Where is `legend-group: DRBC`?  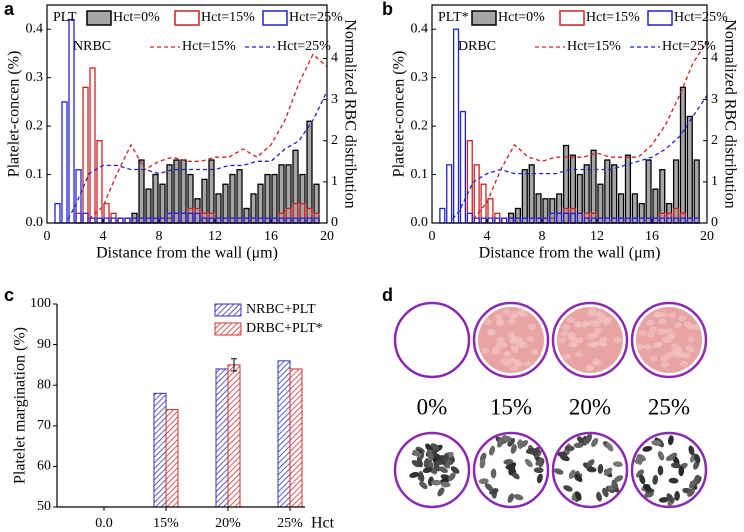 legend-group: DRBC is located at coordinates (477, 46).